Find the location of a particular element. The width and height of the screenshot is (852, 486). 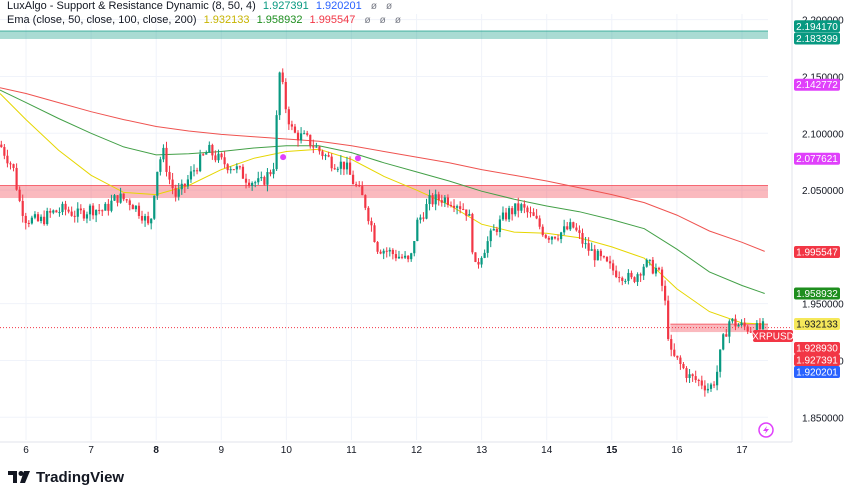

price-tick-label: 1.950000 is located at coordinates (823, 305).